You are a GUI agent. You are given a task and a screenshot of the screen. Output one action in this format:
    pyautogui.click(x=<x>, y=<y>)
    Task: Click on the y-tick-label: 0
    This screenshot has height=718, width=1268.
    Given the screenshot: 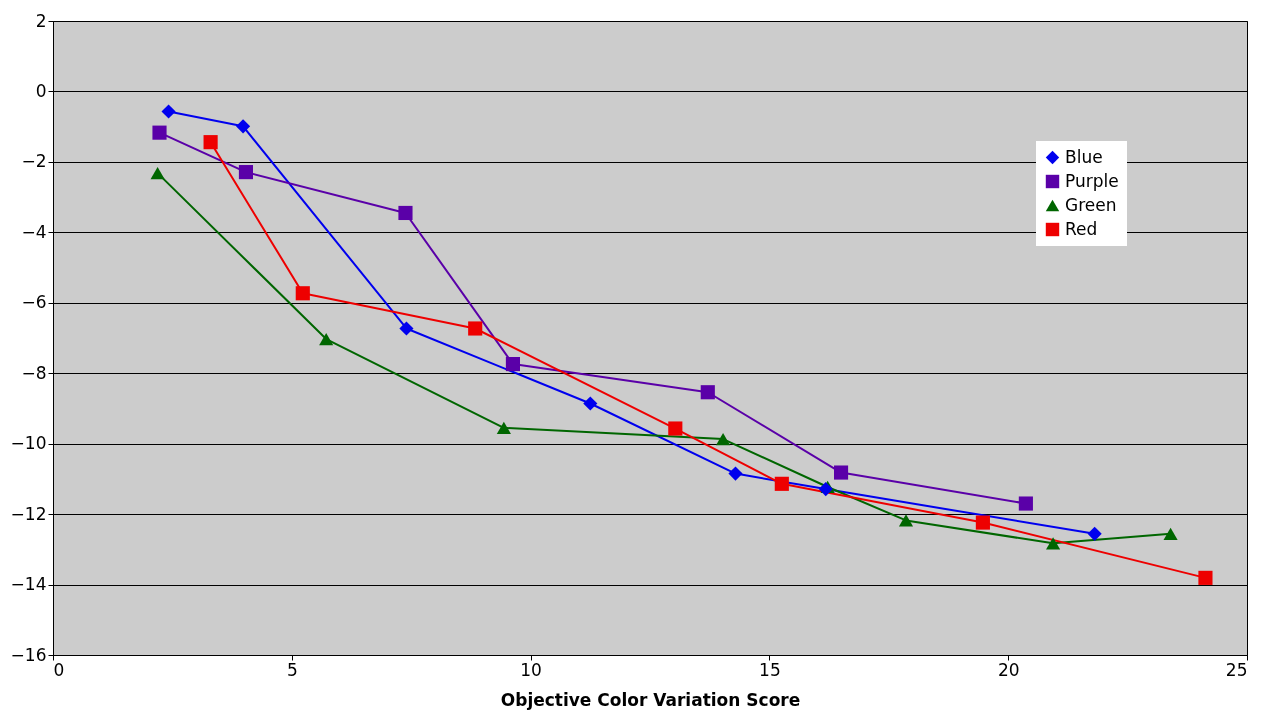 What is the action you would take?
    pyautogui.click(x=41, y=90)
    